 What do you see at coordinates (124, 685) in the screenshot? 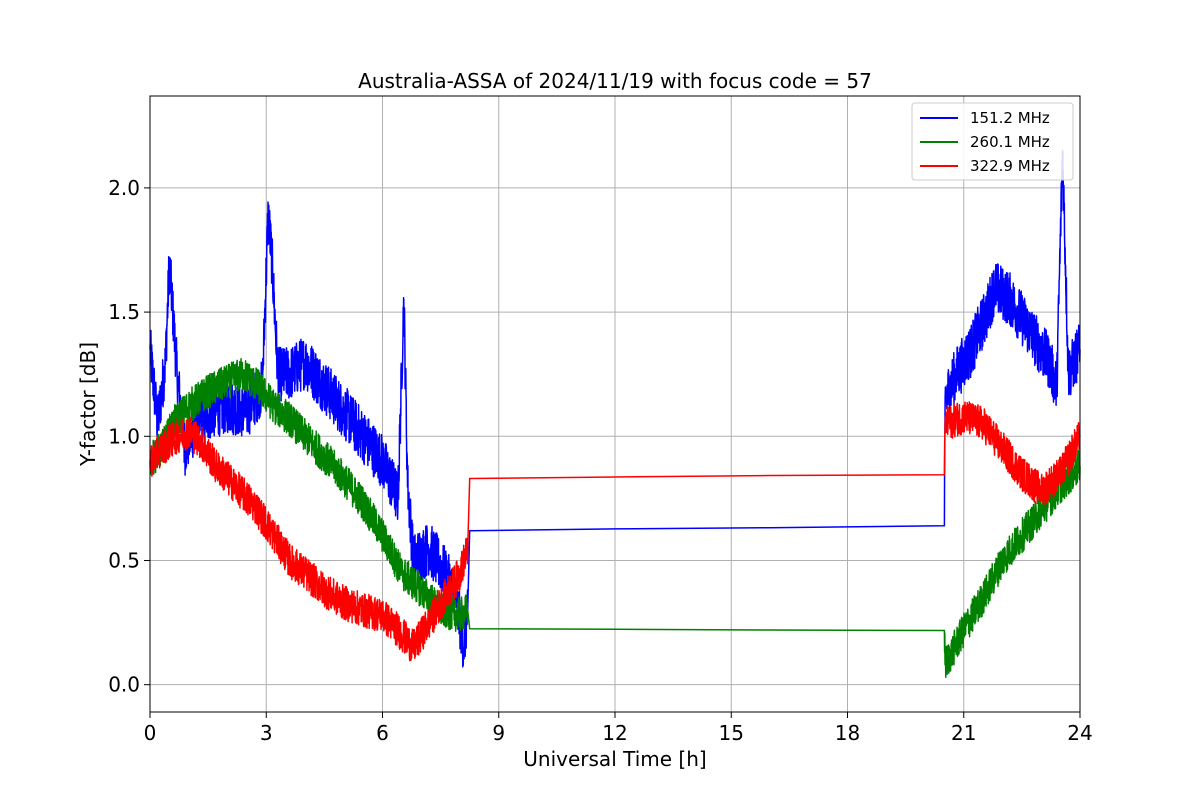
I see `y-tick-label: 0.0` at bounding box center [124, 685].